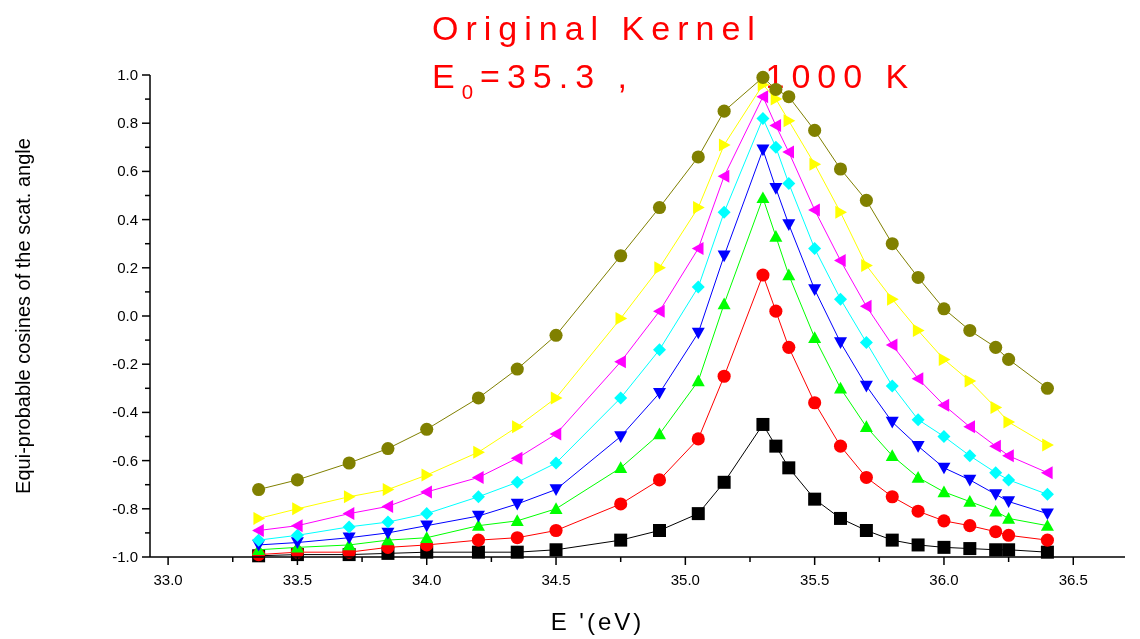 Image resolution: width=1140 pixels, height=639 pixels. Describe the element at coordinates (127, 74) in the screenshot. I see `y-tick-label: 1.0` at that location.